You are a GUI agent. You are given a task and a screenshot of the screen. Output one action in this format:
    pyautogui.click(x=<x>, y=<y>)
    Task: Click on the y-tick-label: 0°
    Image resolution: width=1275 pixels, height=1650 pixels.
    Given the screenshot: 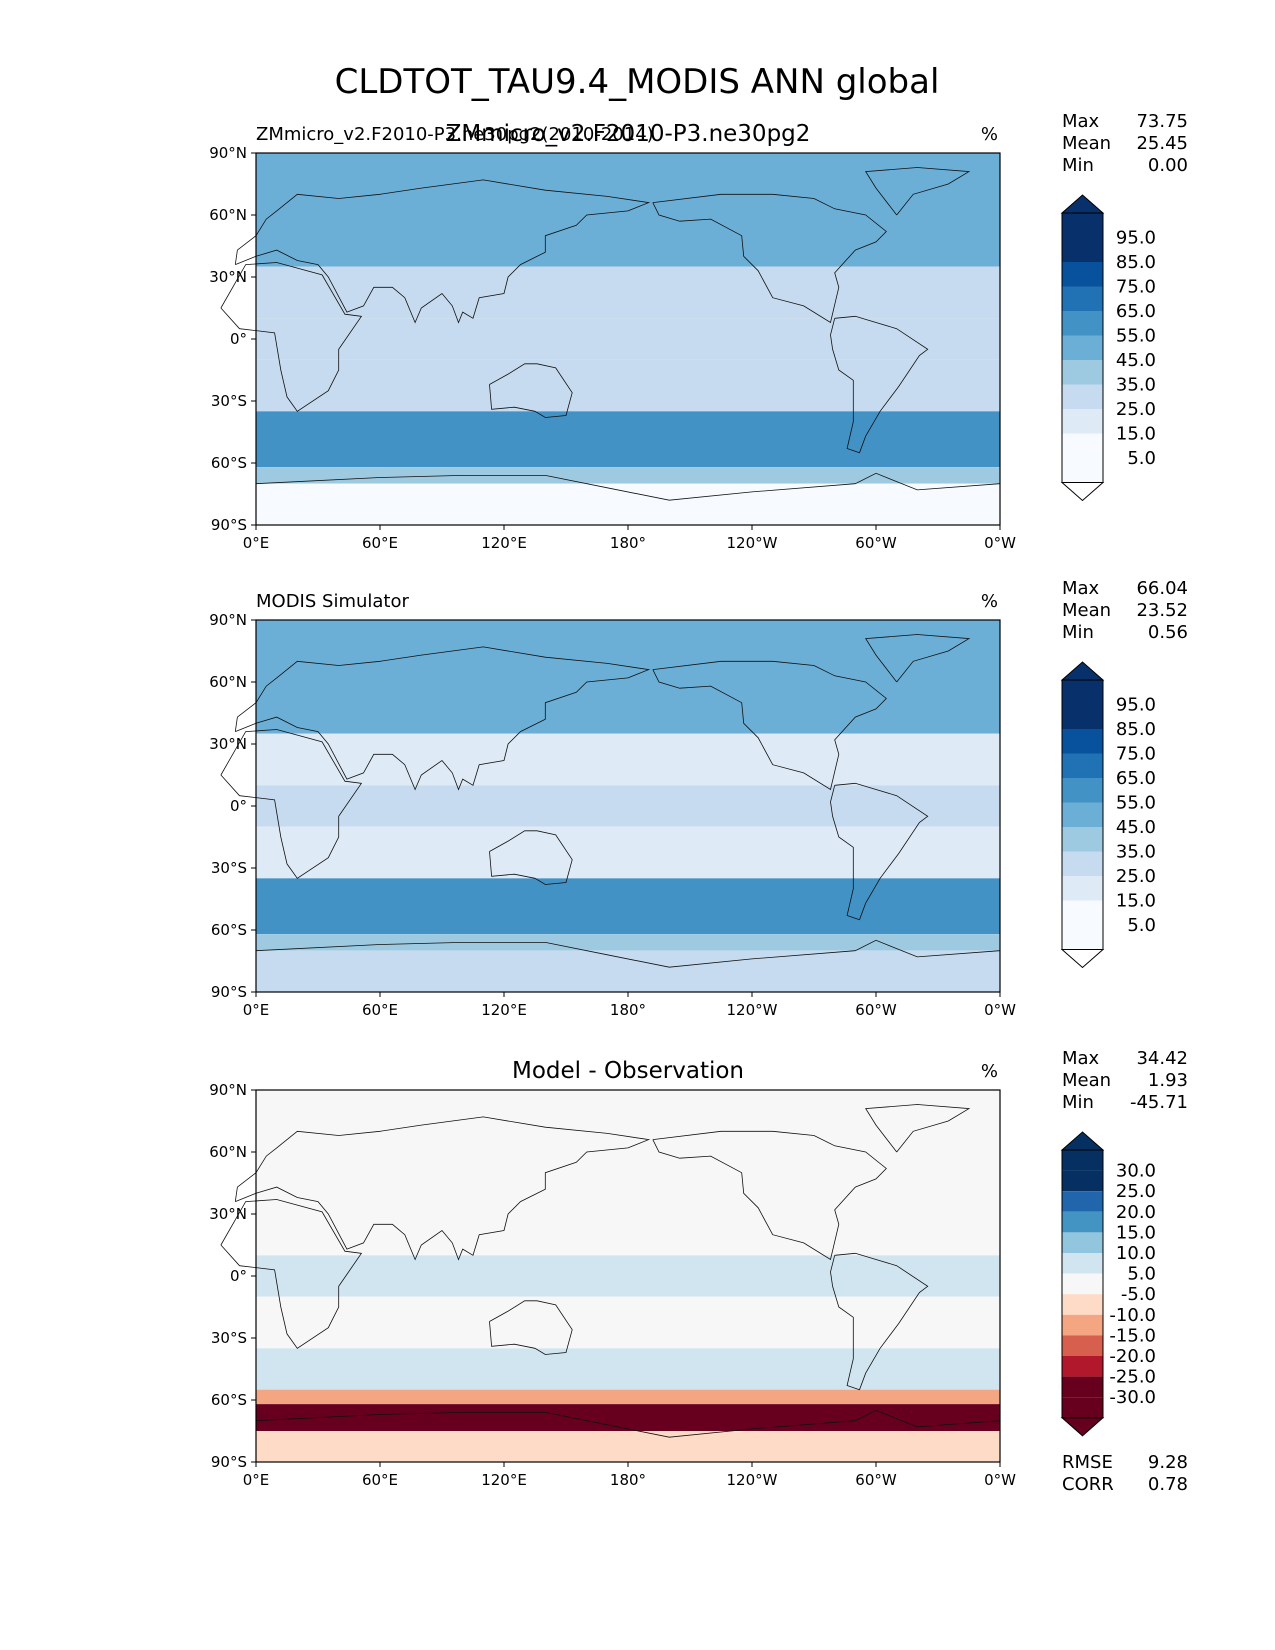 What is the action you would take?
    pyautogui.click(x=238, y=806)
    